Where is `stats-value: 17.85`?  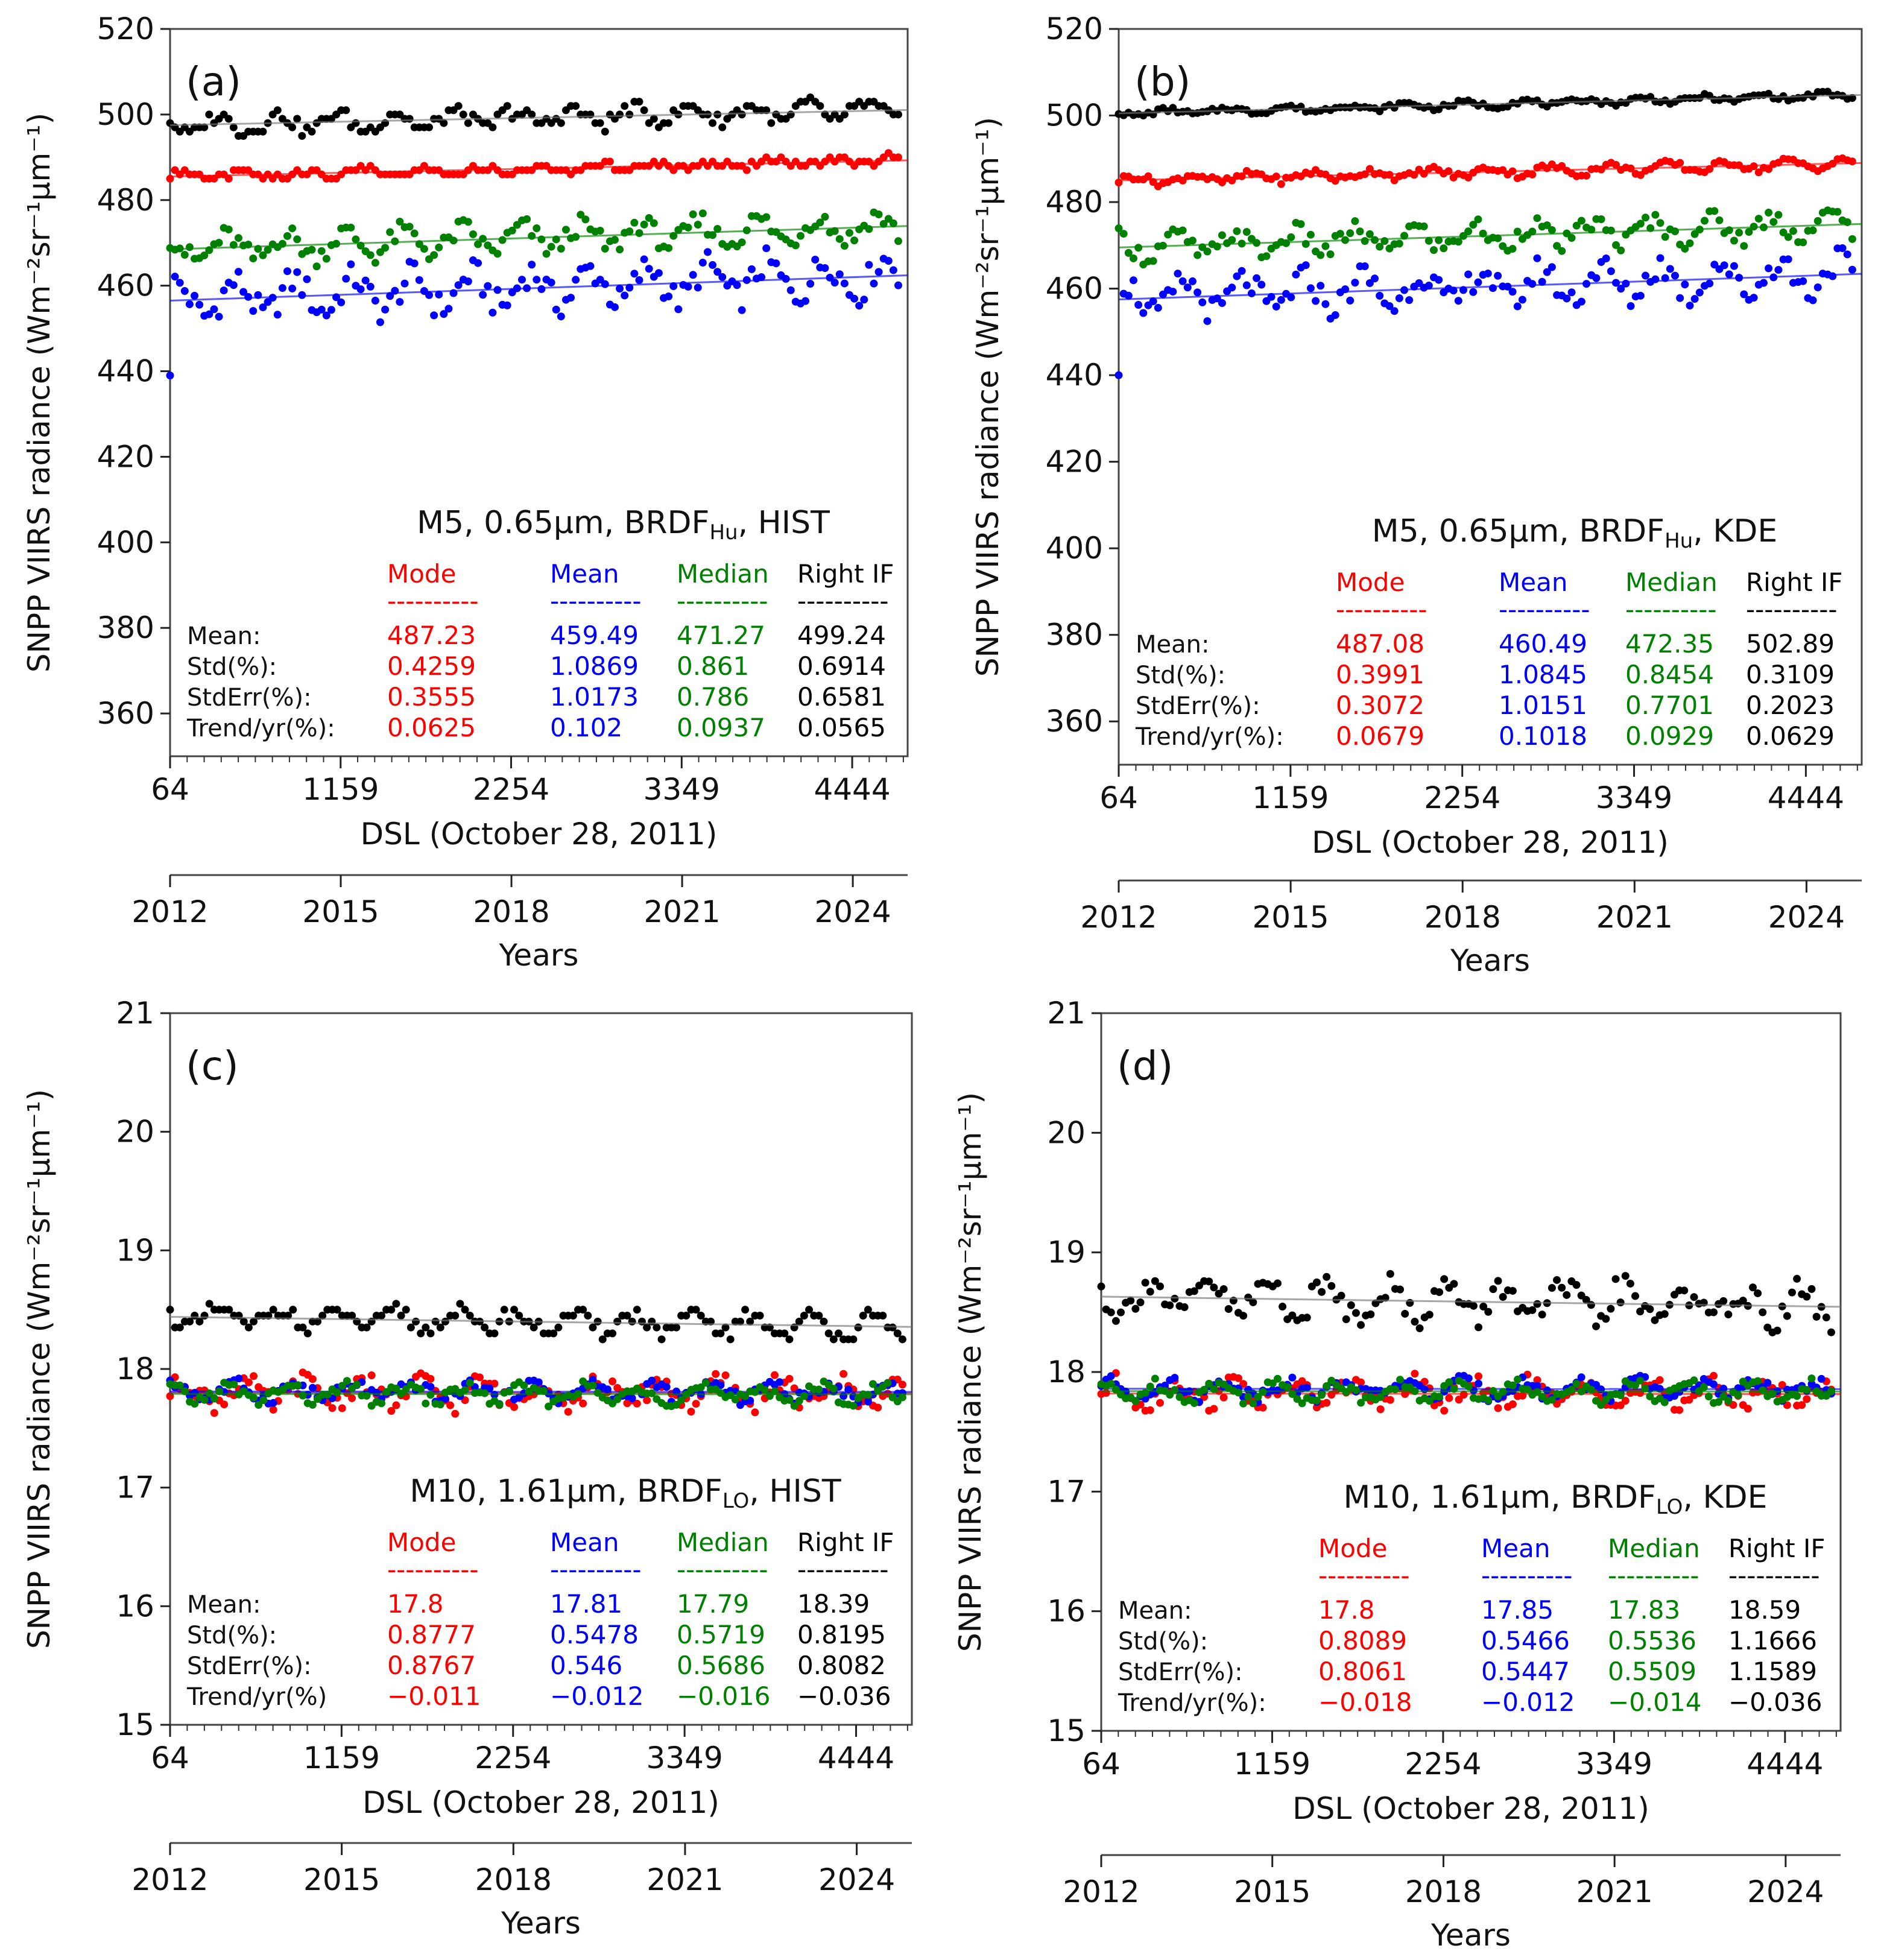
stats-value: 17.85 is located at coordinates (1518, 1610).